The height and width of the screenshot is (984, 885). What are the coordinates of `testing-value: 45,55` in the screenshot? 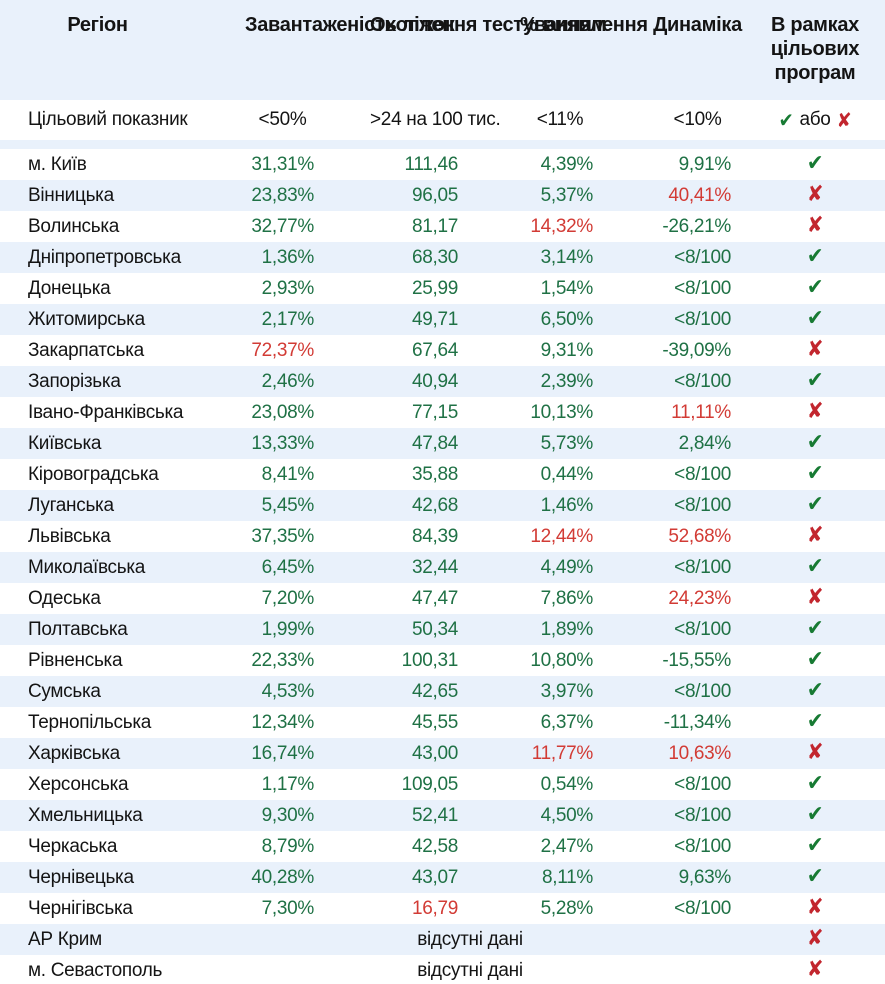 It's located at (434, 722).